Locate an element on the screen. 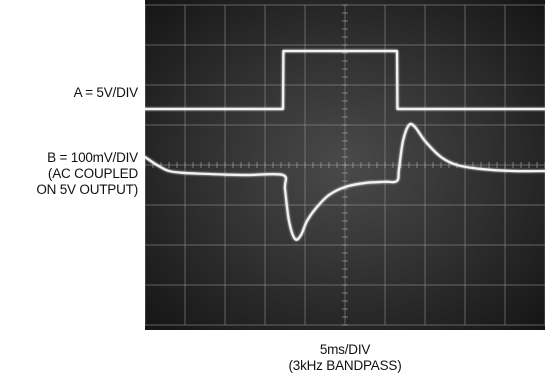 The image size is (555, 381). channel-b-scale-label: B = 100mV/DIV (AC COUPLED ON 5V OUTPUT) is located at coordinates (69, 174).